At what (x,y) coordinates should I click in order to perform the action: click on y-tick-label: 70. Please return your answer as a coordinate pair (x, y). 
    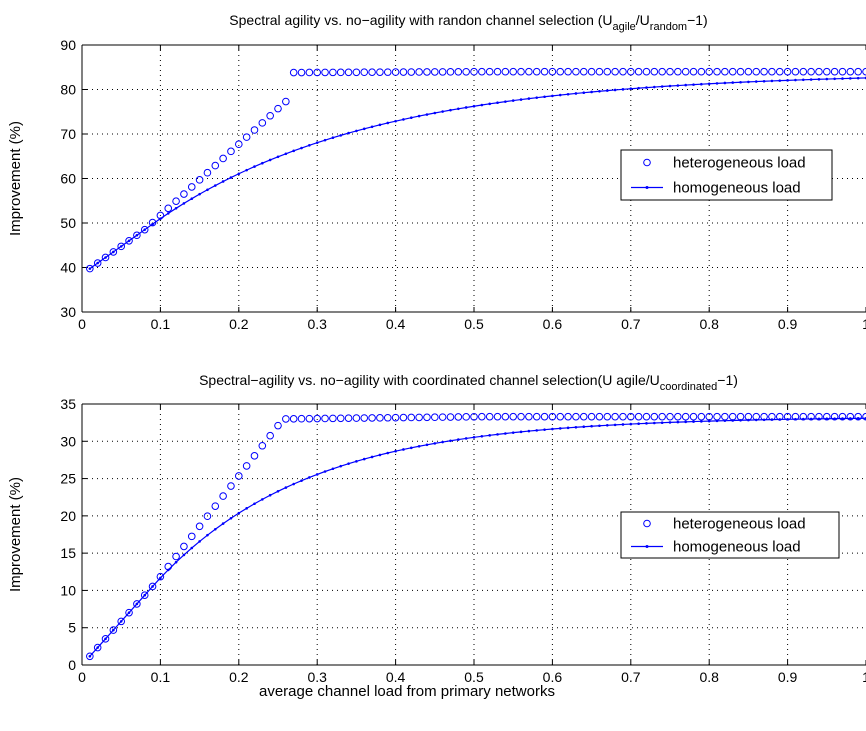
    Looking at the image, I should click on (68, 134).